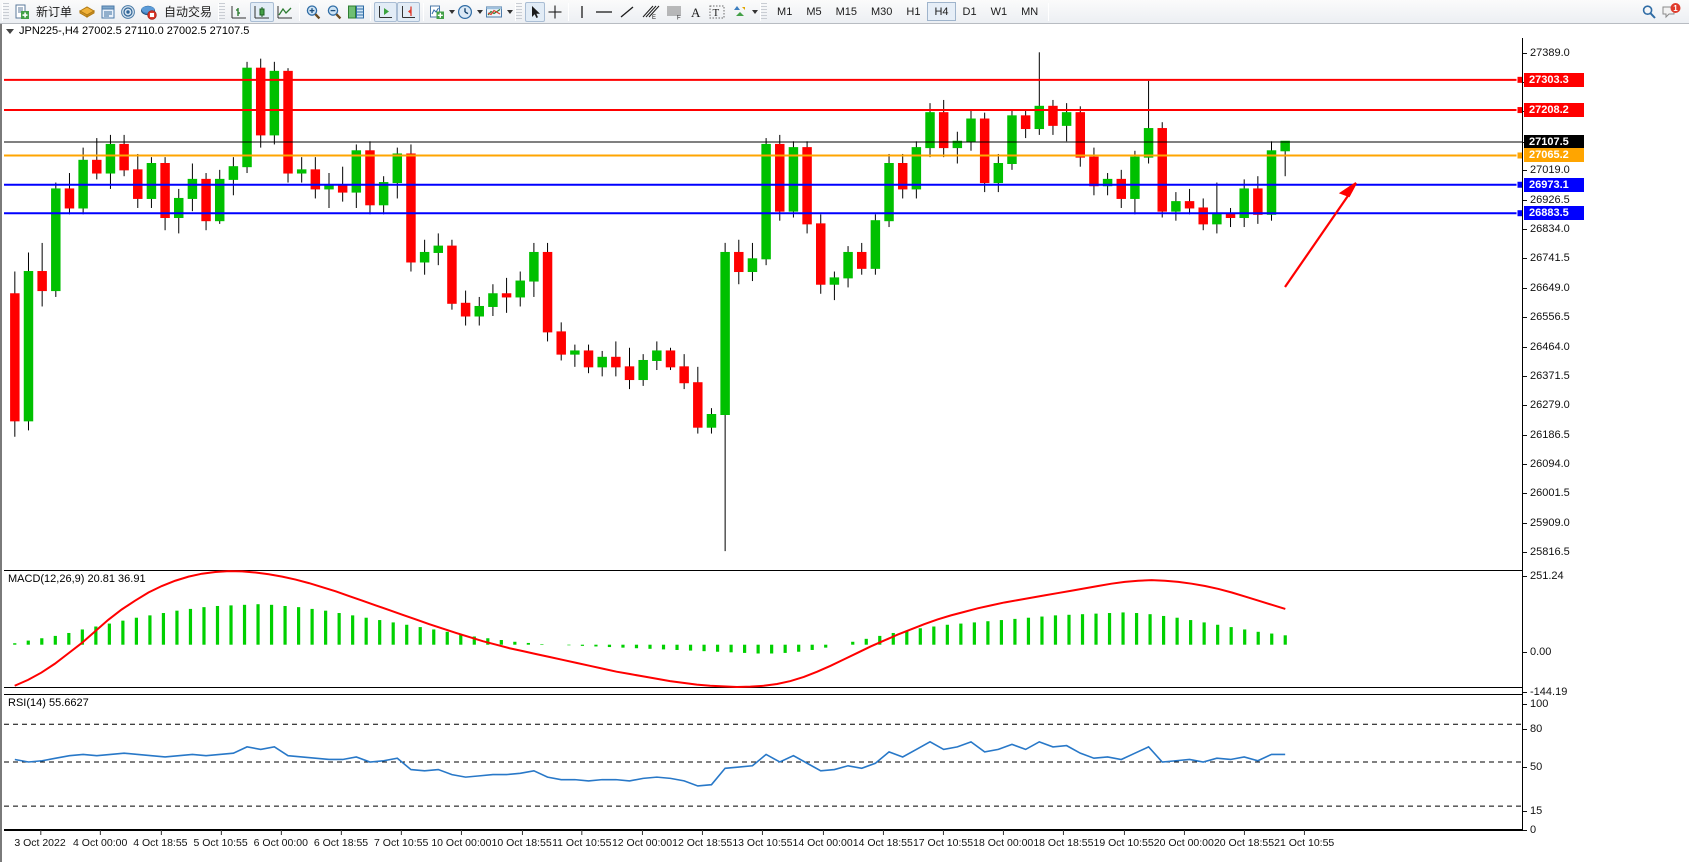  Describe the element at coordinates (409, 11) in the screenshot. I see `chart-shift-icon` at that location.